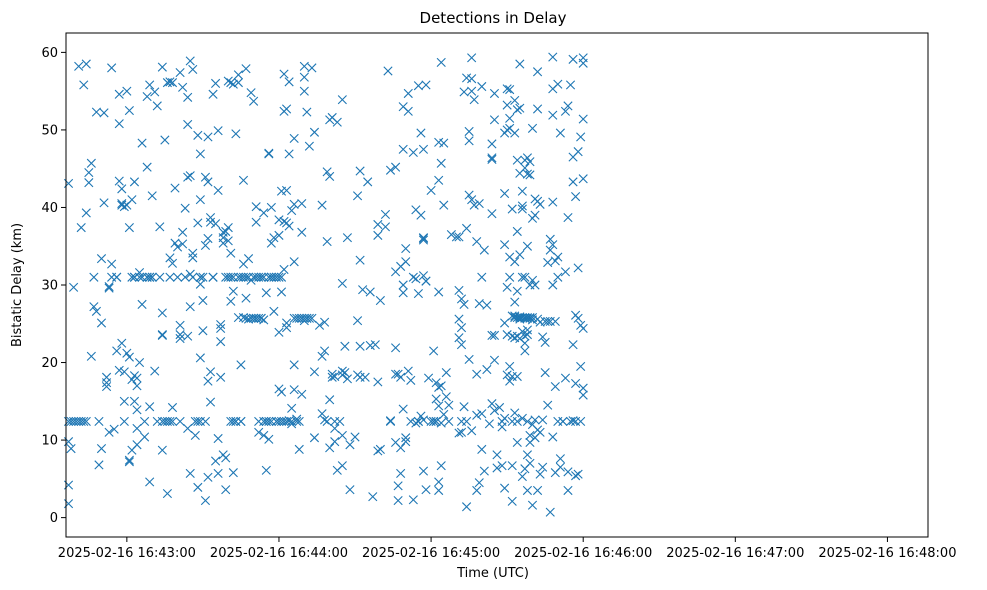 The image size is (987, 590). I want to click on y-axis-ticks: 0 10 20 30 40 50 60, so click(53, 286).